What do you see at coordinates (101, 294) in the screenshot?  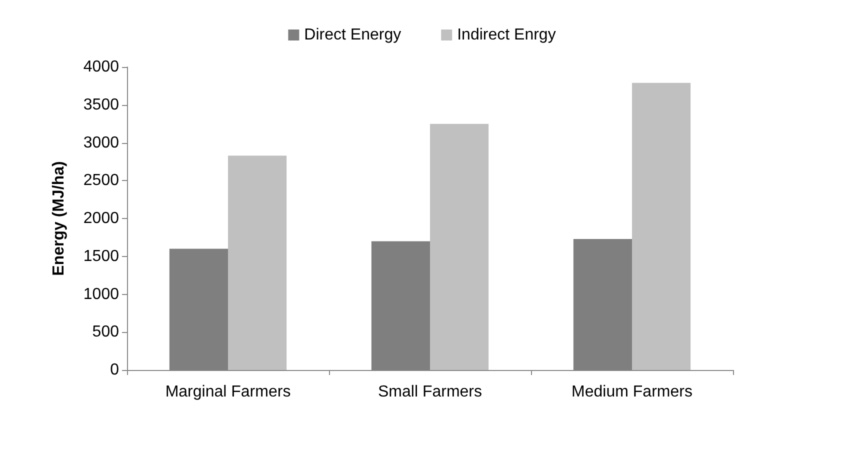 I see `y-tick-label: 1000` at bounding box center [101, 294].